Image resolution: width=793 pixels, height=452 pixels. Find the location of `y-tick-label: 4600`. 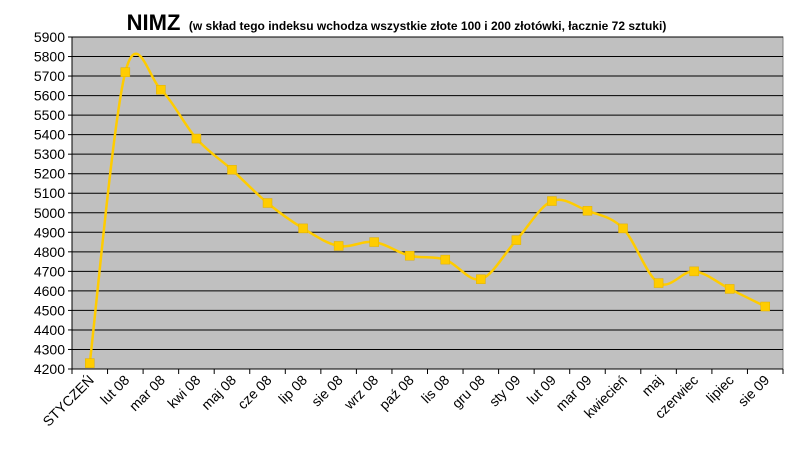

y-tick-label: 4600 is located at coordinates (49, 291).